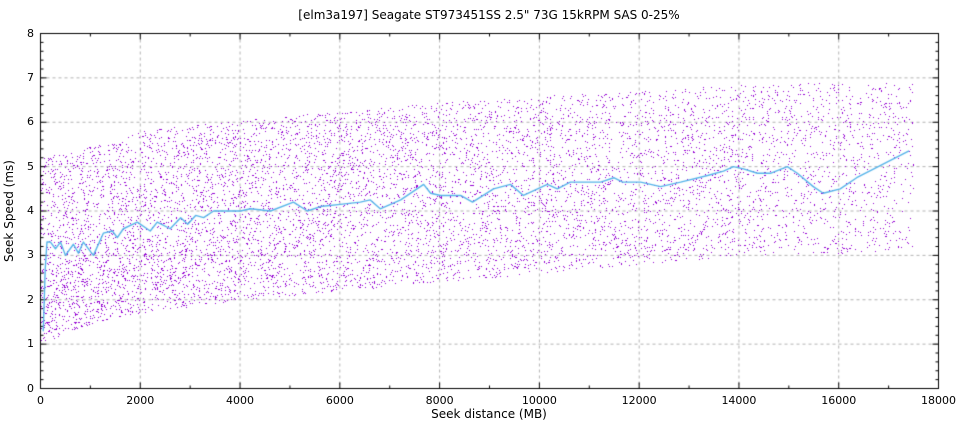  What do you see at coordinates (30, 122) in the screenshot?
I see `y-tick-label: 6` at bounding box center [30, 122].